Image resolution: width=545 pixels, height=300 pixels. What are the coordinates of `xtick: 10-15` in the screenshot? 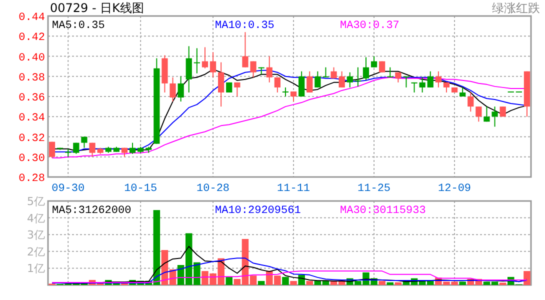 It's located at (141, 189).